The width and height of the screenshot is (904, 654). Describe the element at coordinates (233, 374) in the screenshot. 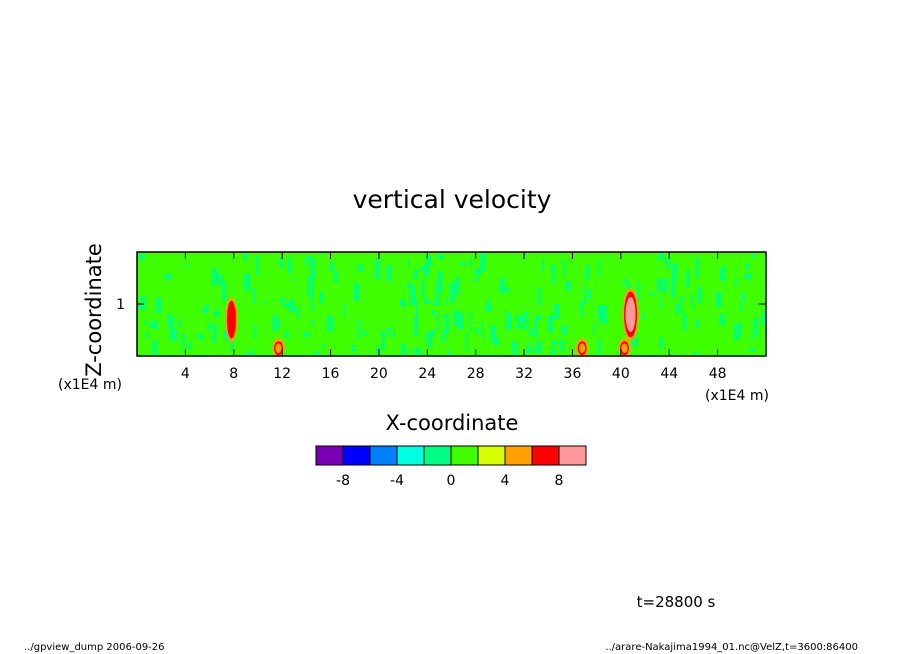

I see `x-tick-label: 8` at that location.